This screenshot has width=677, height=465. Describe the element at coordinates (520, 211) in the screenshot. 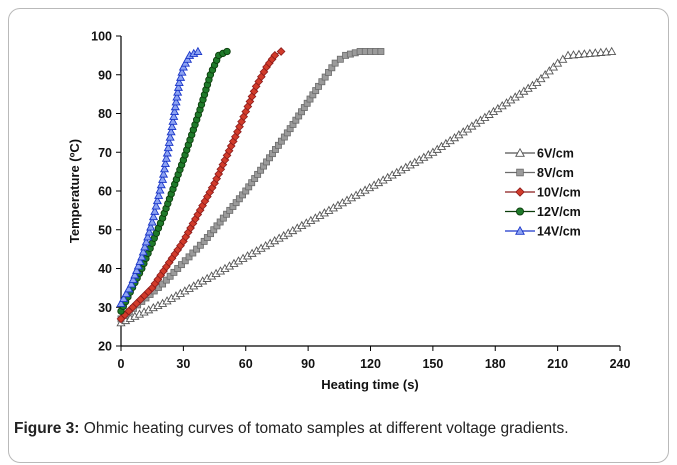

I see `legend-marker-12vcm` at that location.